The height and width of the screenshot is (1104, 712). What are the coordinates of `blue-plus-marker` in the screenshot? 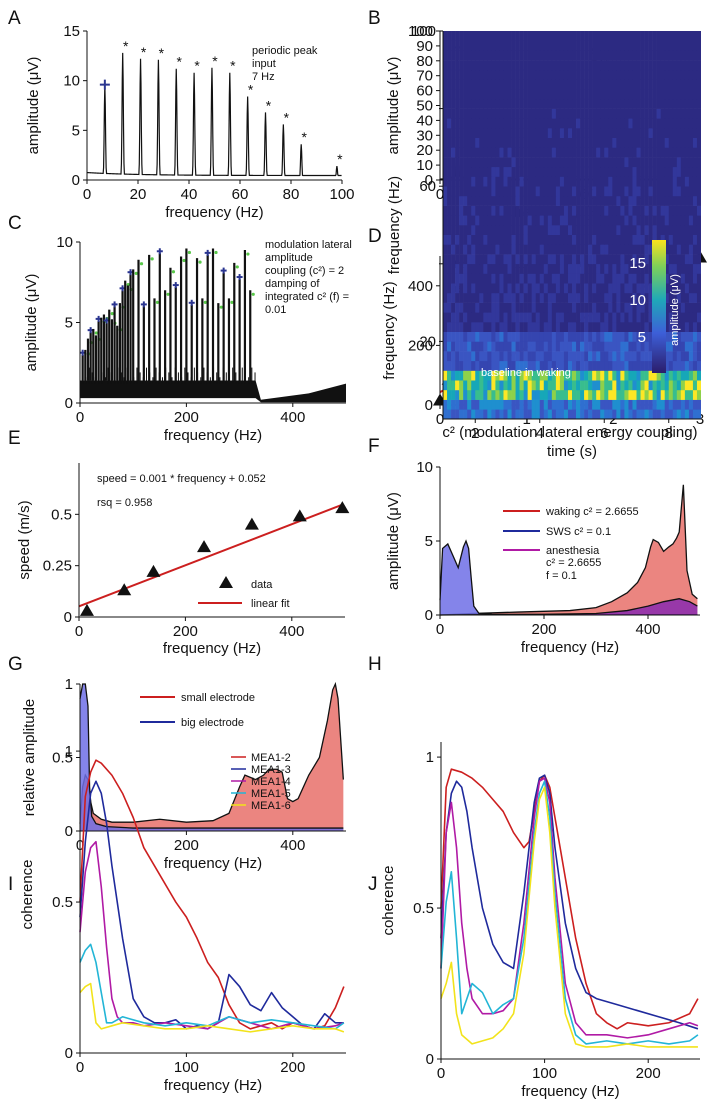 It's located at (223, 270).